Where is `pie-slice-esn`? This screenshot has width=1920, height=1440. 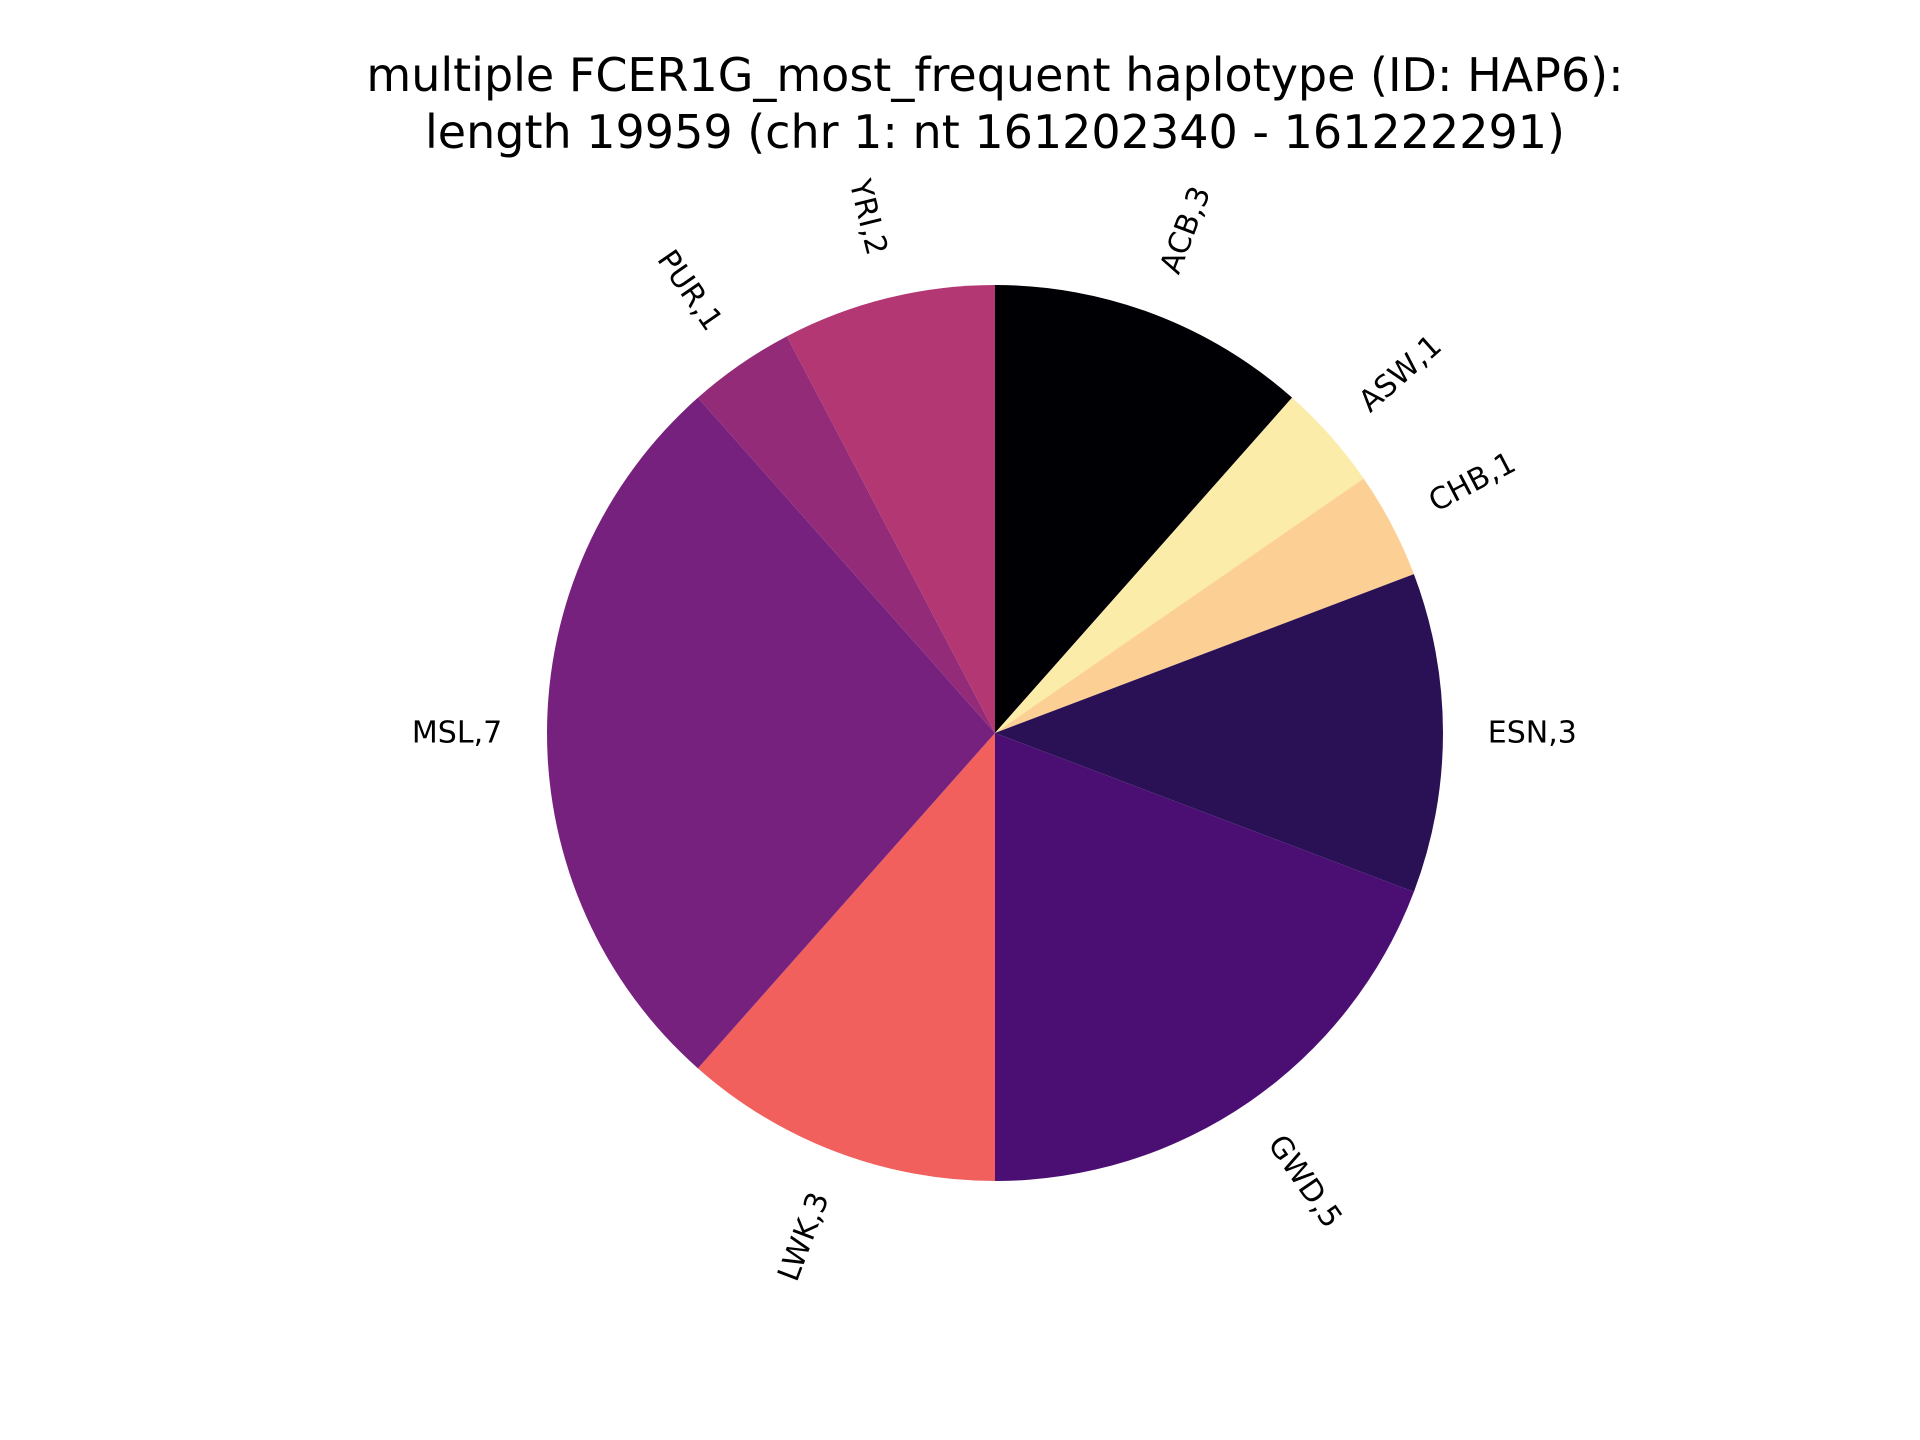 pie-slice-esn is located at coordinates (1219, 733).